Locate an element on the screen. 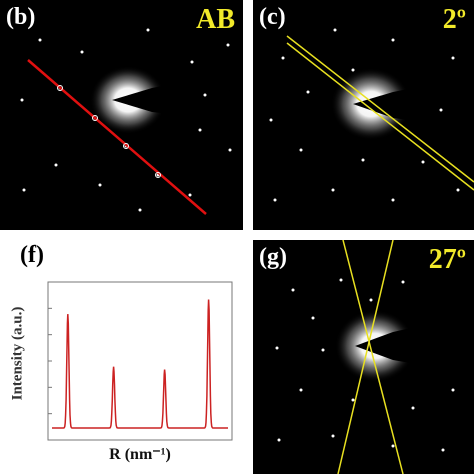  panel-label-f: (f) is located at coordinates (32, 255).